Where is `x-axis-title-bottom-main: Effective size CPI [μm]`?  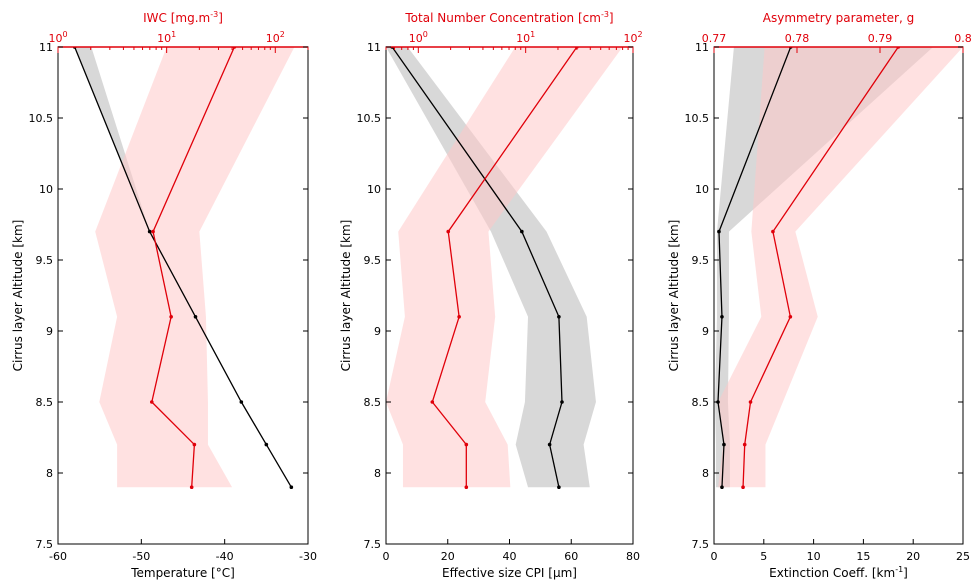 x-axis-title-bottom-main: Effective size CPI [μm] is located at coordinates (509, 573).